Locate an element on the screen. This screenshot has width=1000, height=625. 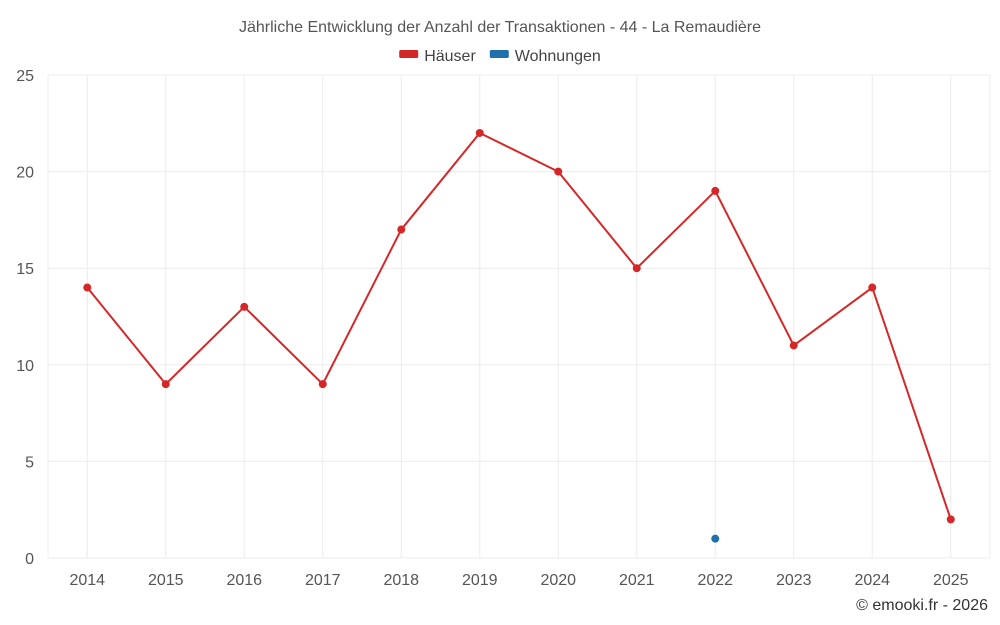
y-tick-label: 20 is located at coordinates (25, 173).